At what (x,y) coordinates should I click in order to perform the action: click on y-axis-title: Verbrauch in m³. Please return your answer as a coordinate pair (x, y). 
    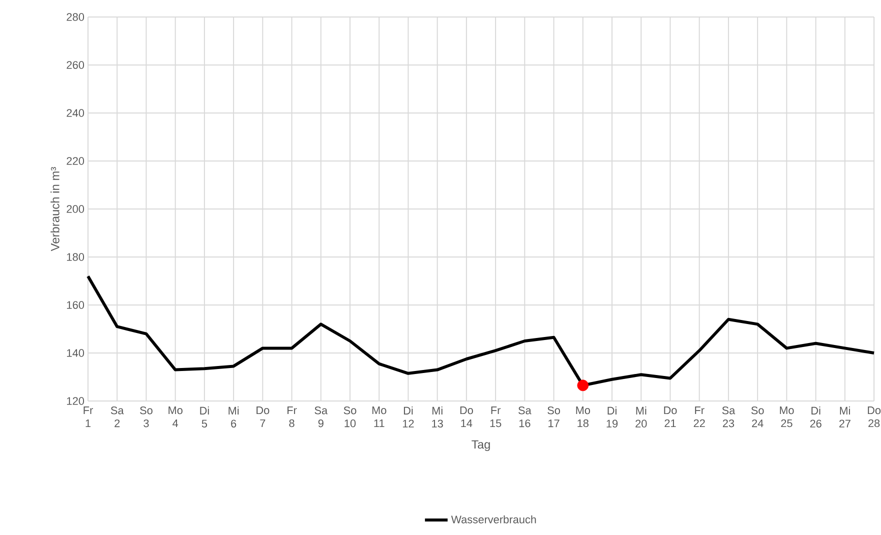
    Looking at the image, I should click on (55, 209).